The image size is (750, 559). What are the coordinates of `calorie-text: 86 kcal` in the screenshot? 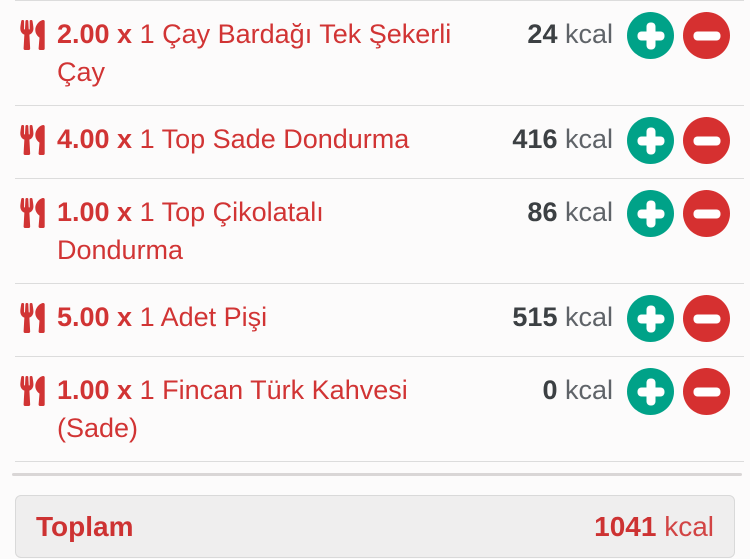 It's located at (532, 212).